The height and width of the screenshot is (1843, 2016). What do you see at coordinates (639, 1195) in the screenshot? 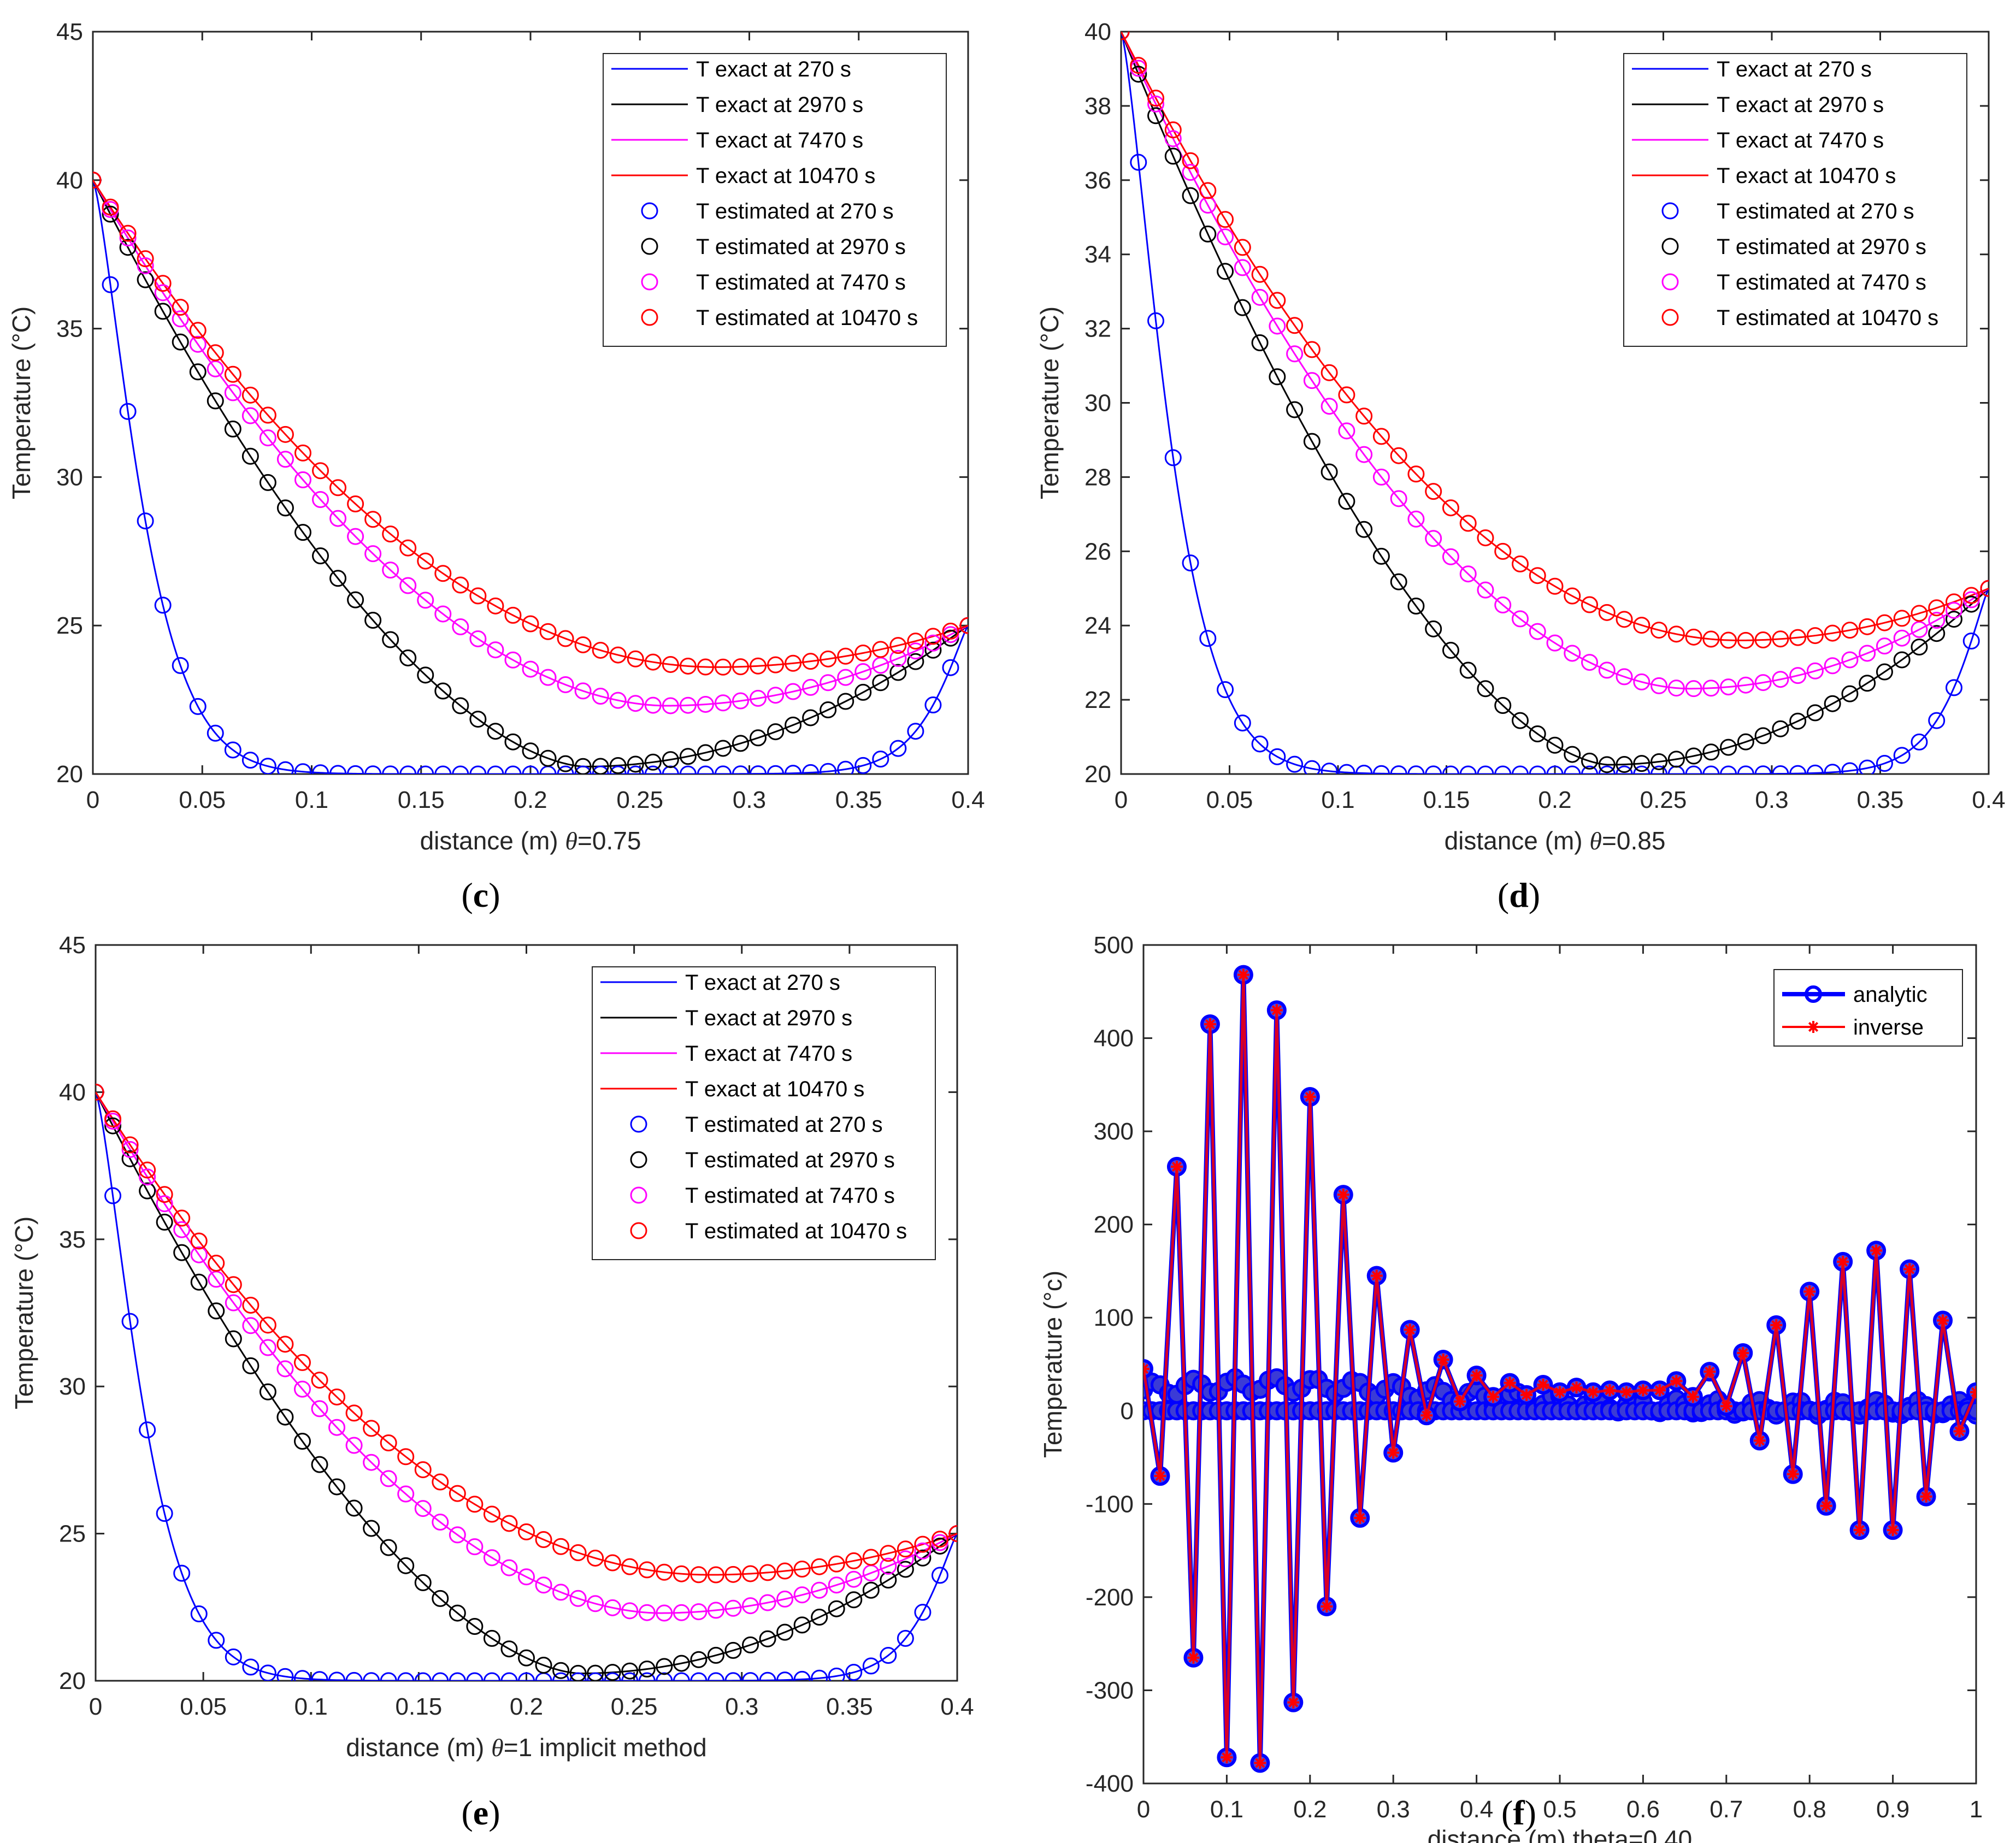
I see `legend-marker-swatch` at bounding box center [639, 1195].